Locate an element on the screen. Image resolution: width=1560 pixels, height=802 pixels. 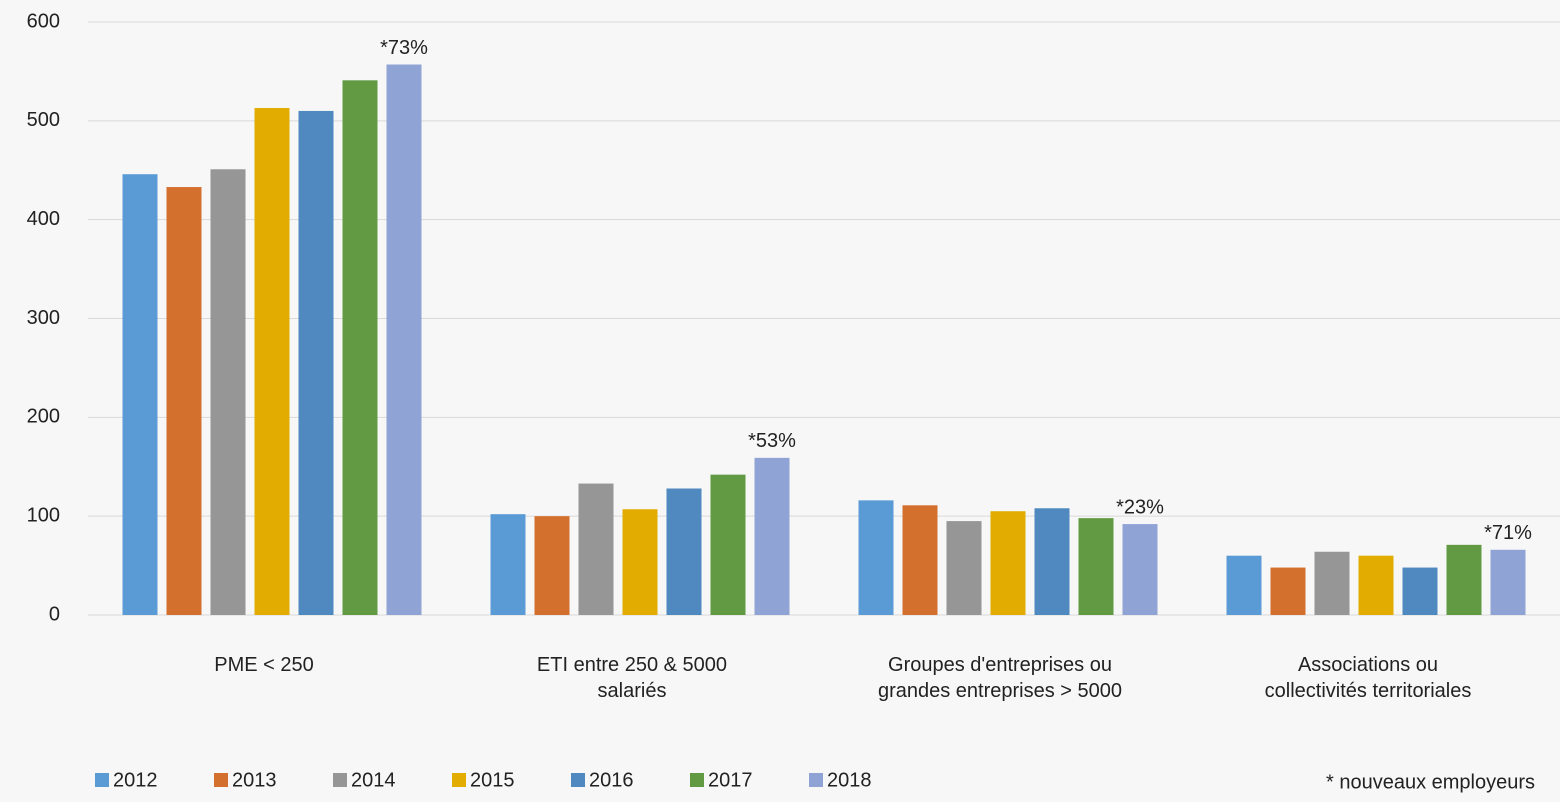
legend-label: 2014 is located at coordinates (373, 780).